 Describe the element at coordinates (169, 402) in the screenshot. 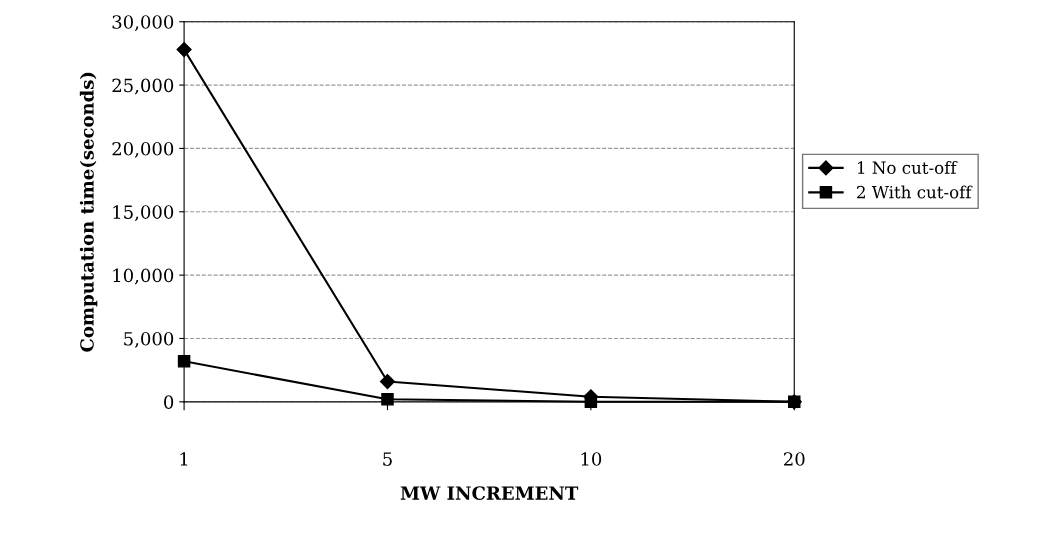

I see `y-tick-label: 0` at that location.